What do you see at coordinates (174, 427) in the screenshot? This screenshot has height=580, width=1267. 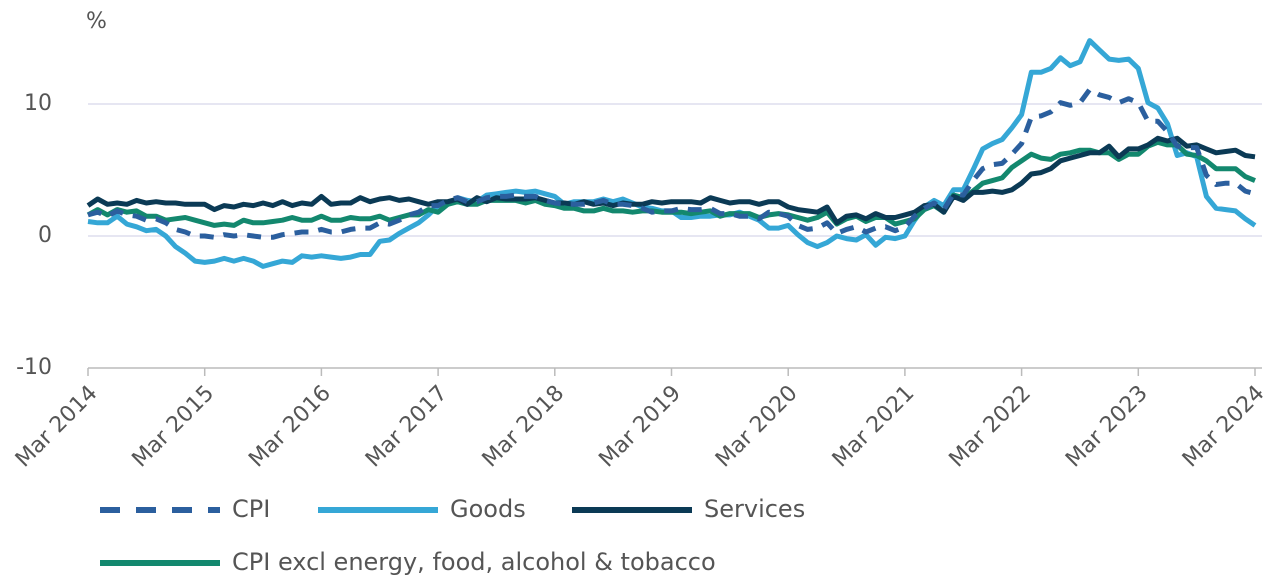 I see `x-tick-label: Mar 2015` at bounding box center [174, 427].